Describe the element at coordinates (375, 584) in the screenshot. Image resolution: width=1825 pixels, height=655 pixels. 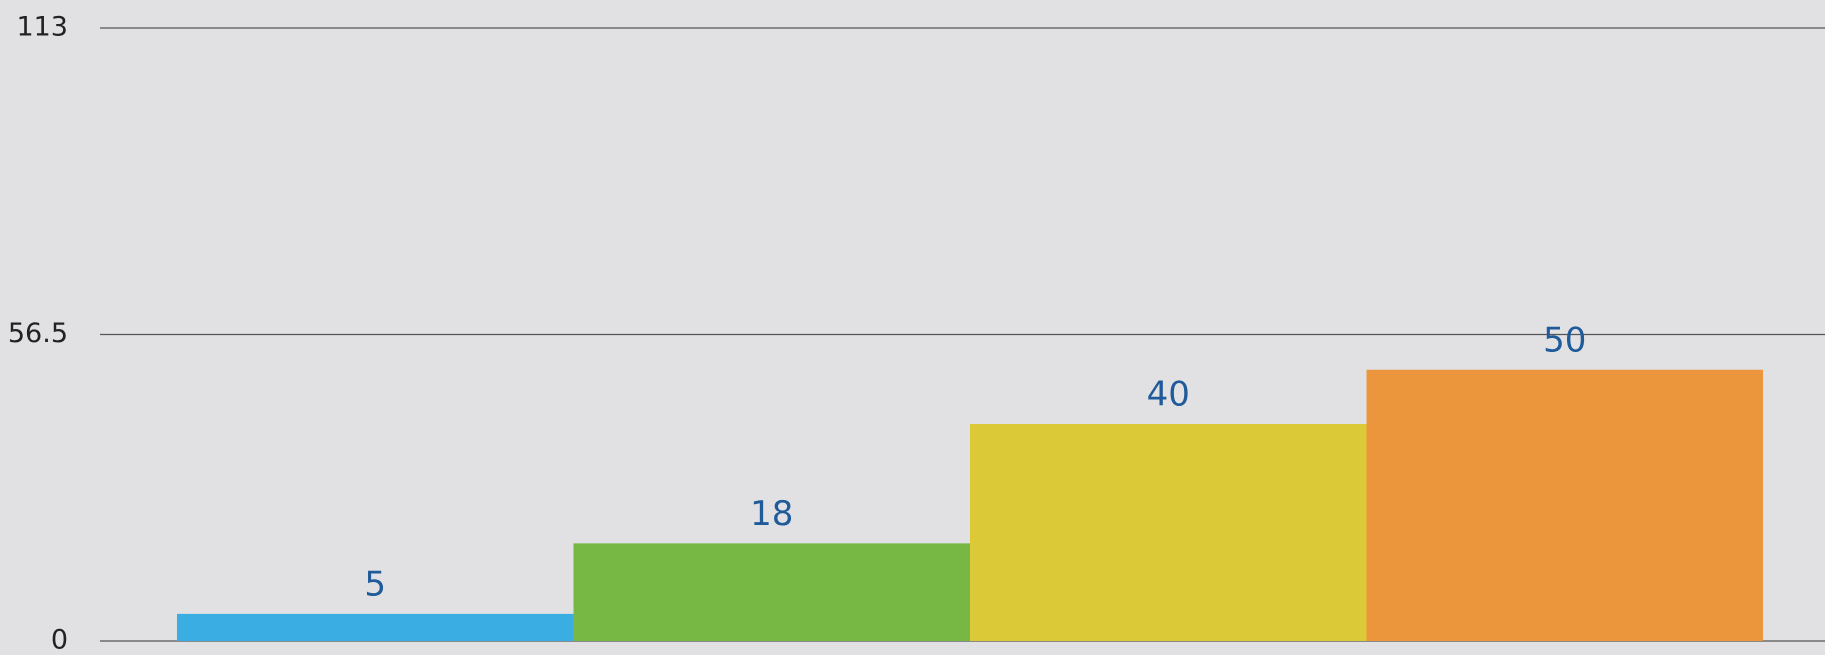
I see `data-label: 5` at that location.